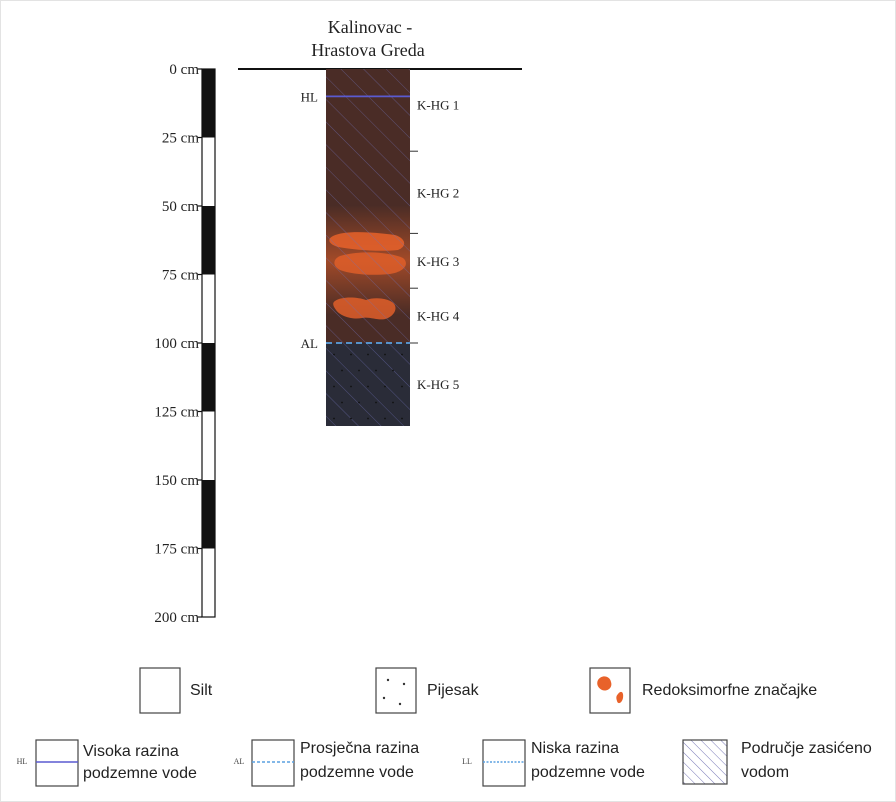  Describe the element at coordinates (180, 207) in the screenshot. I see `scale-tick-label: 50 cm` at that location.